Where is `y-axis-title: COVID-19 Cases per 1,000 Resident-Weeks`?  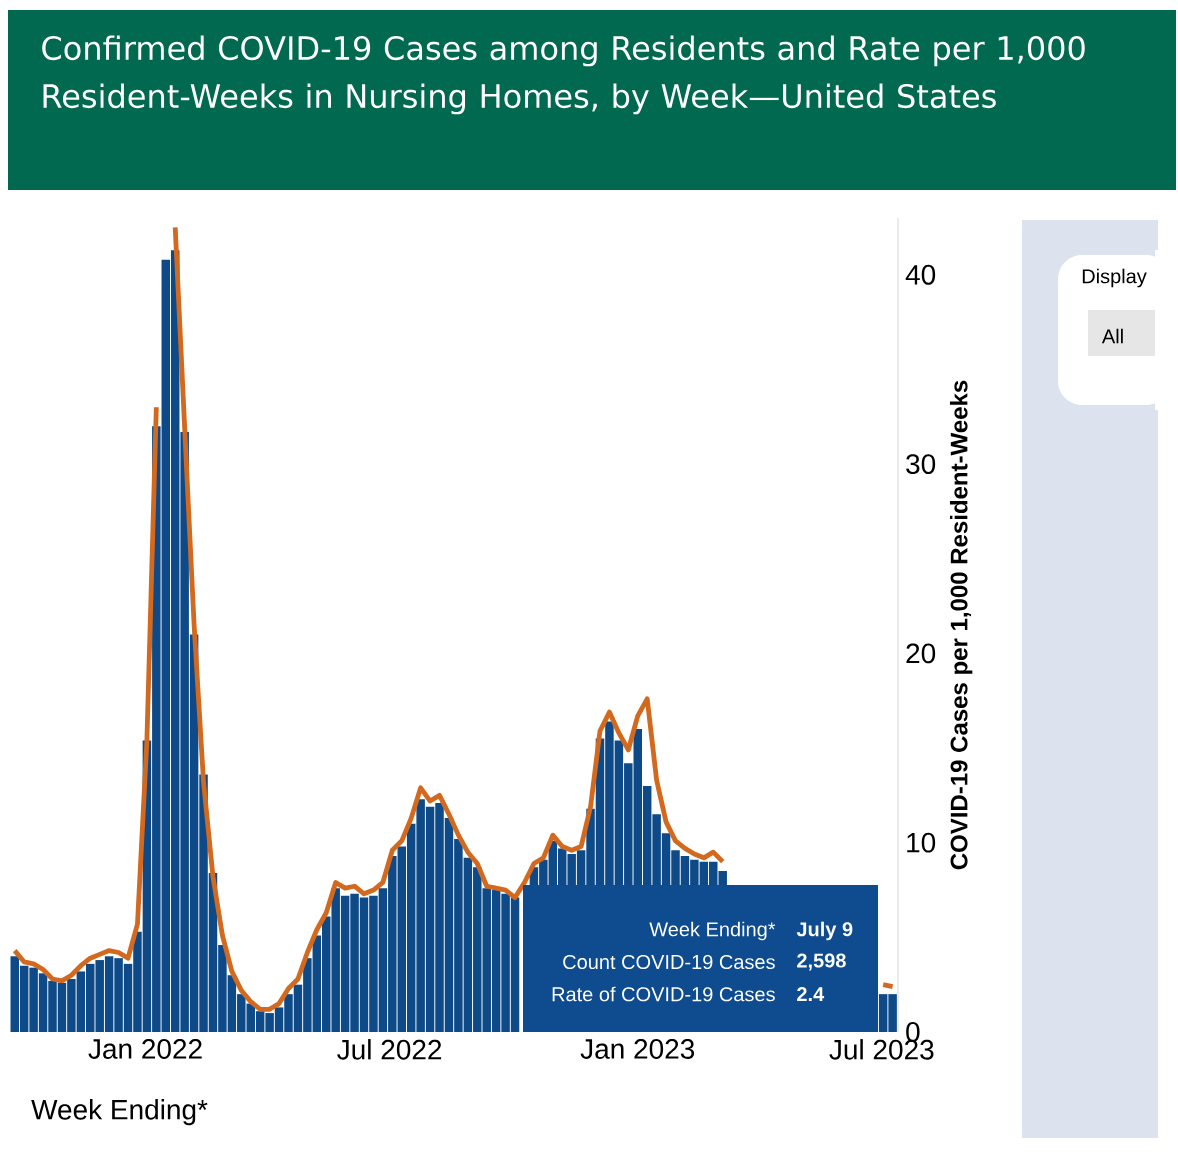 y-axis-title: COVID-19 Cases per 1,000 Resident-Weeks is located at coordinates (961, 625).